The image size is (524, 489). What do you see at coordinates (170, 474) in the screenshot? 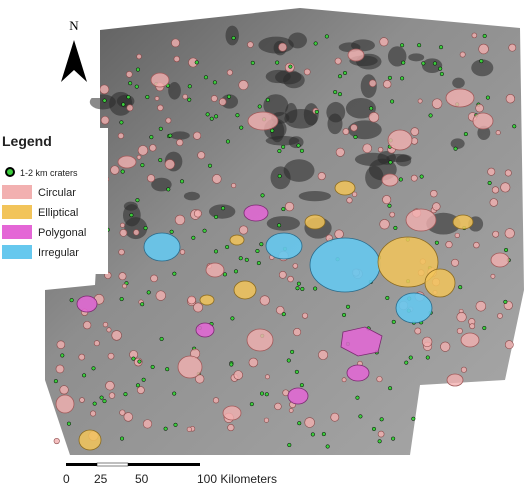
I see `scale-bar: 0 25 50 100 Kilometers` at bounding box center [170, 474].